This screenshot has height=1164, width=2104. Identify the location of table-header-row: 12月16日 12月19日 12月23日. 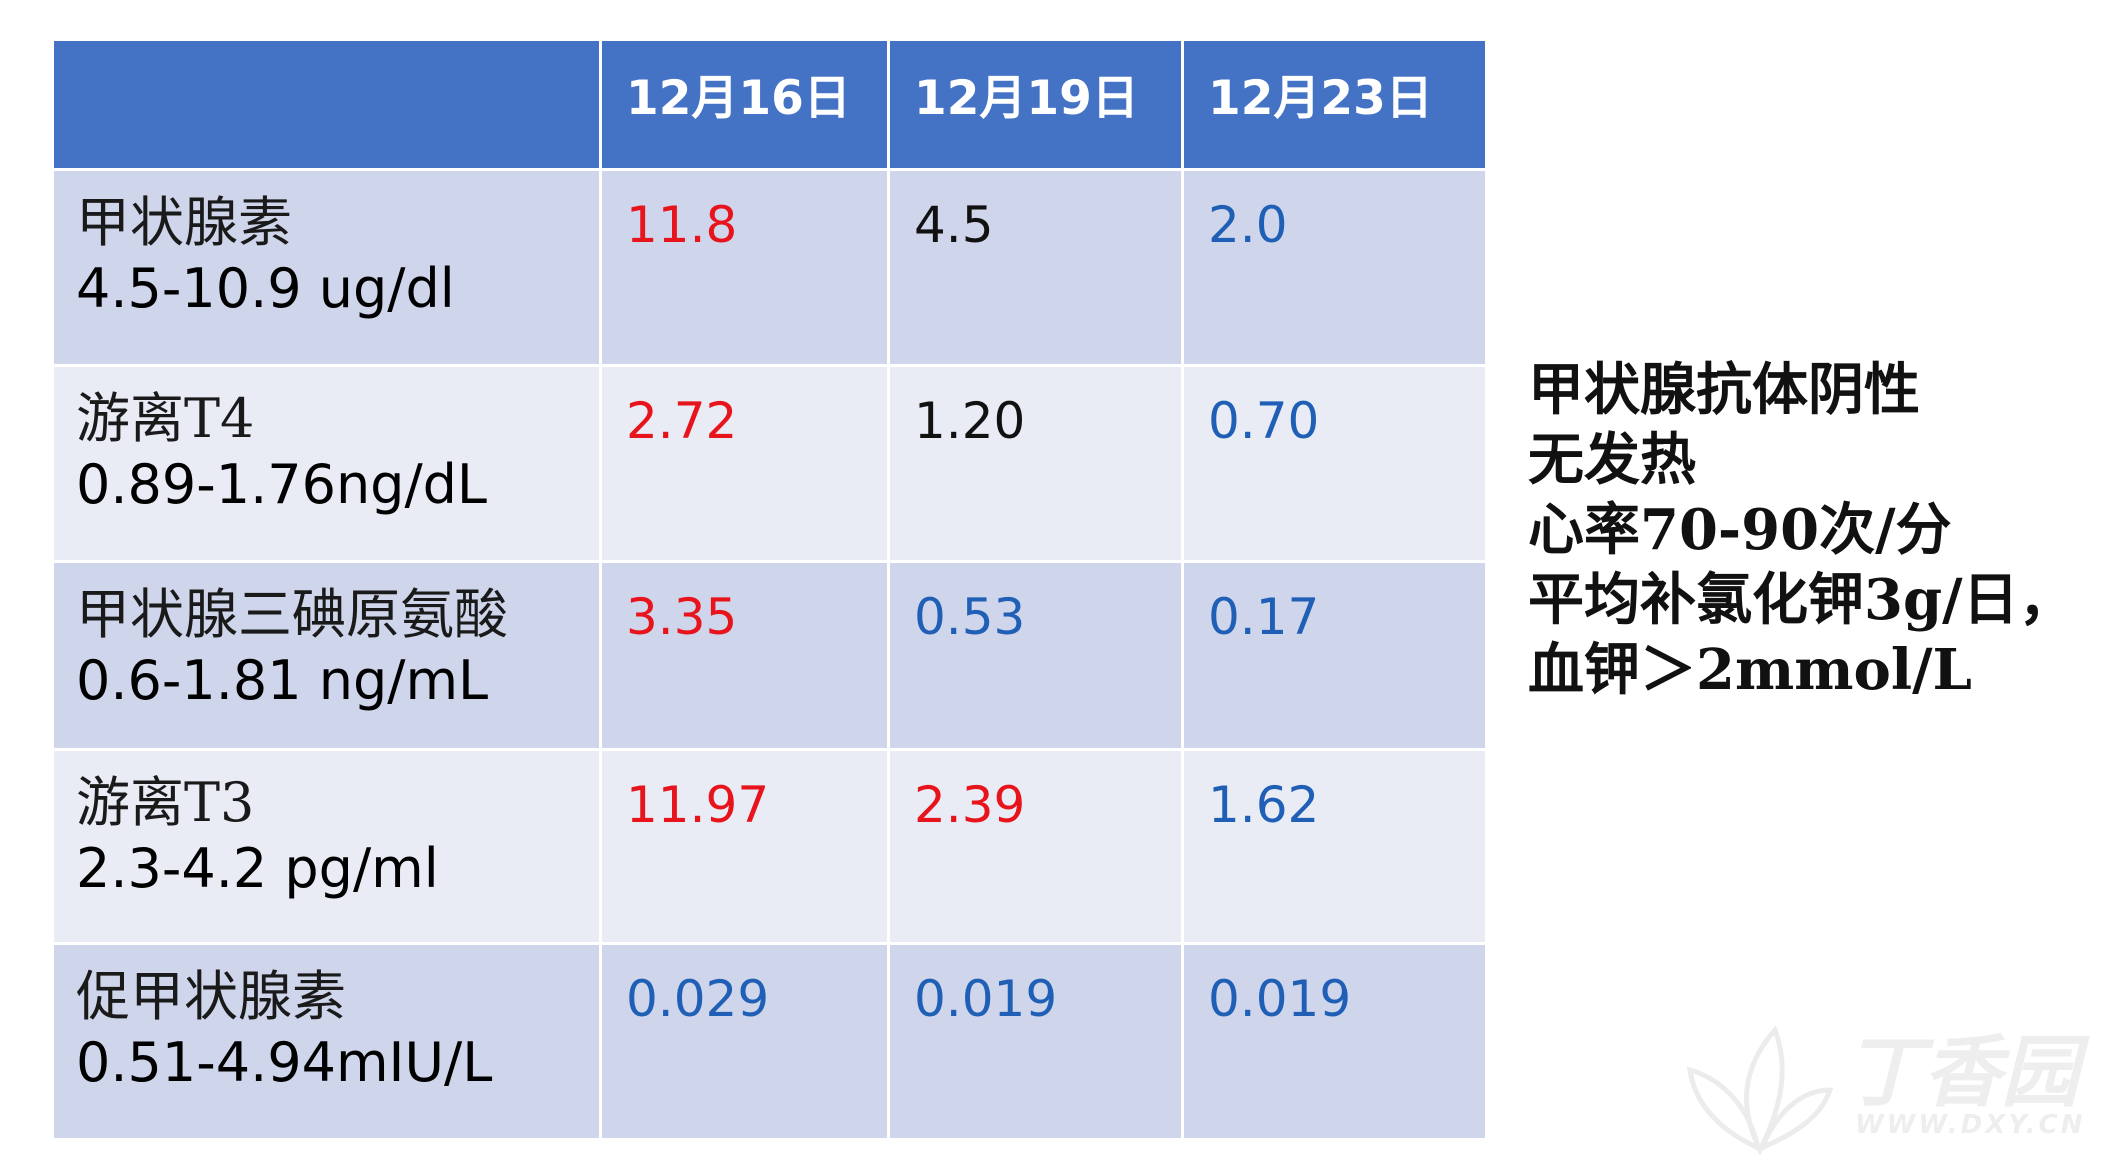
(769, 104).